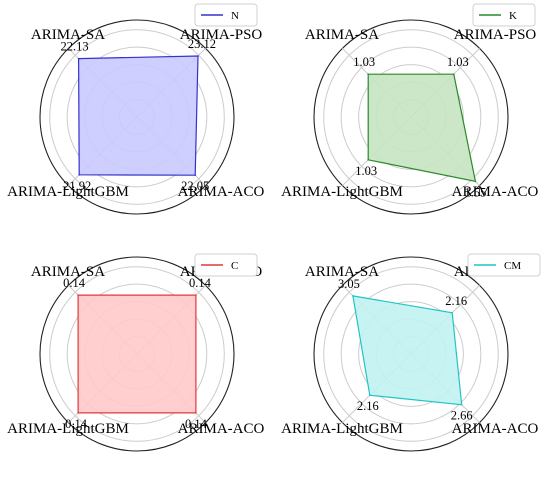 Image resolution: width=550 pixels, height=480 pixels. I want to click on legend-label: K, so click(513, 16).